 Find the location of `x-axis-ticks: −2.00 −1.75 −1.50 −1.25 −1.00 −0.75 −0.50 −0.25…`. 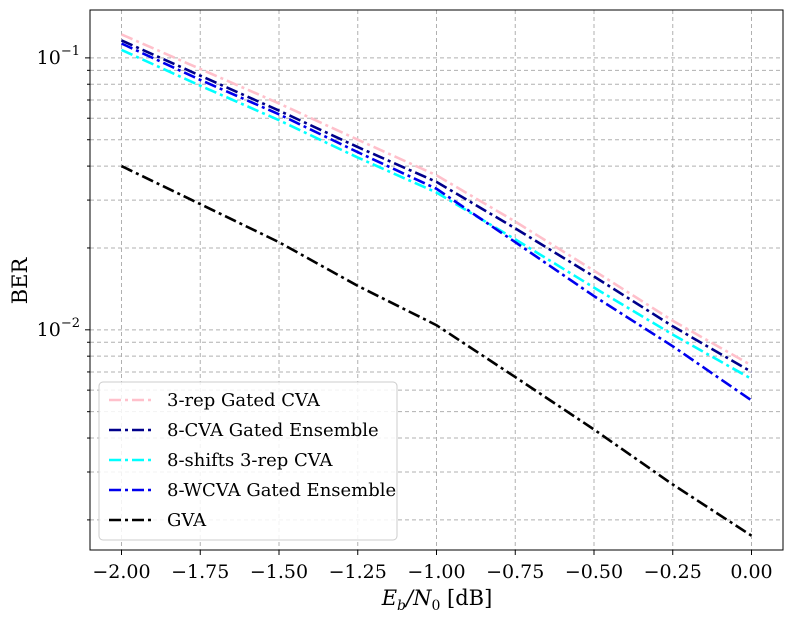

x-axis-ticks: −2.00 −1.75 −1.50 −1.25 −1.00 −0.75 −0.50 −0.25… is located at coordinates (432, 566).